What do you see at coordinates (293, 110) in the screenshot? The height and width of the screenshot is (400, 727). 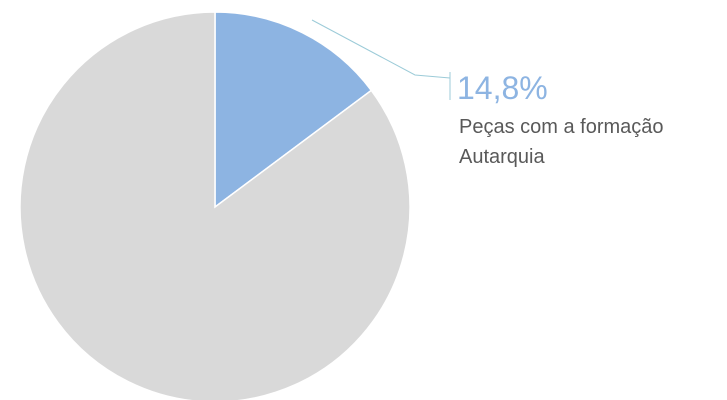 I see `pie-slice` at bounding box center [293, 110].